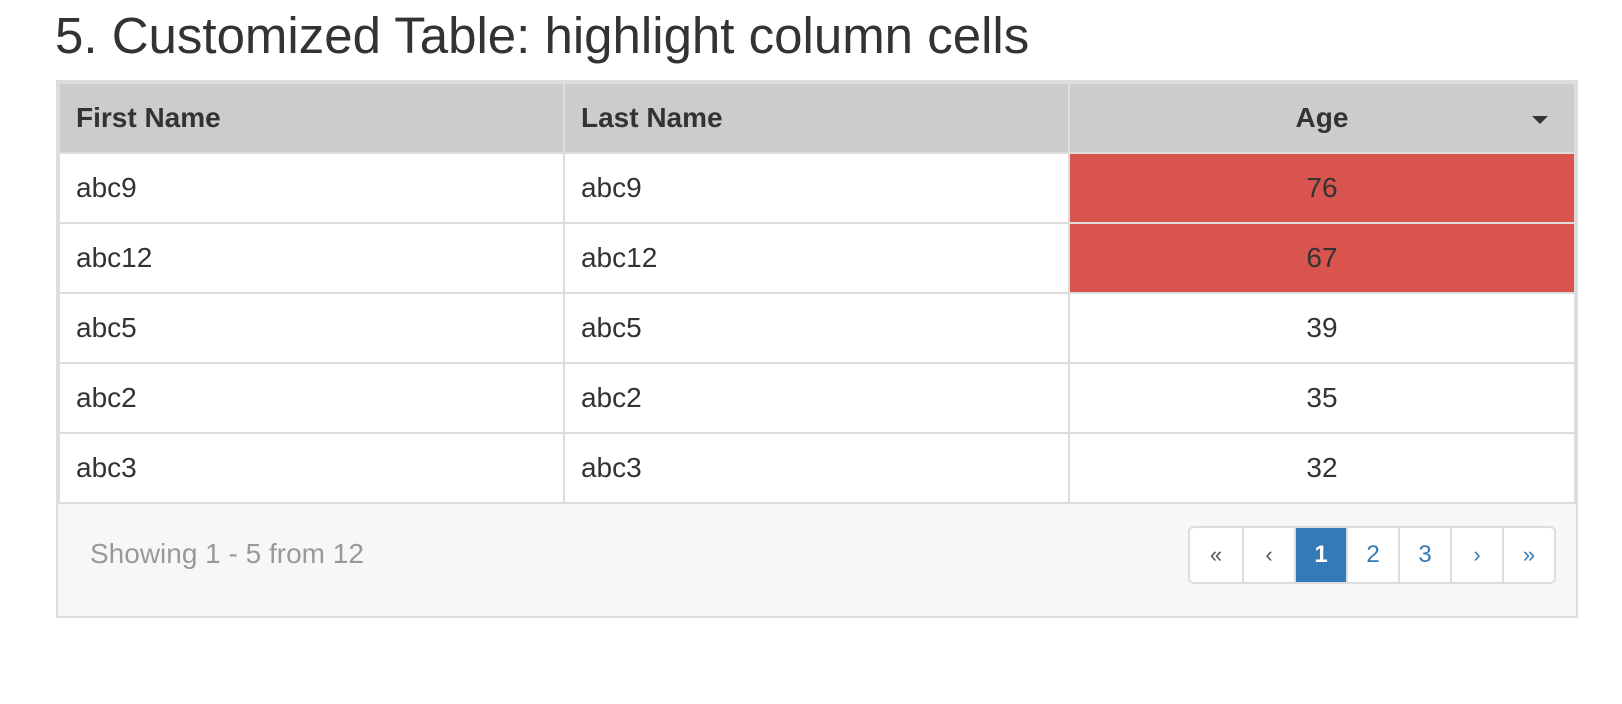 Image resolution: width=1622 pixels, height=704 pixels. Describe the element at coordinates (311, 258) in the screenshot. I see `cell-first-name: abc12` at that location.